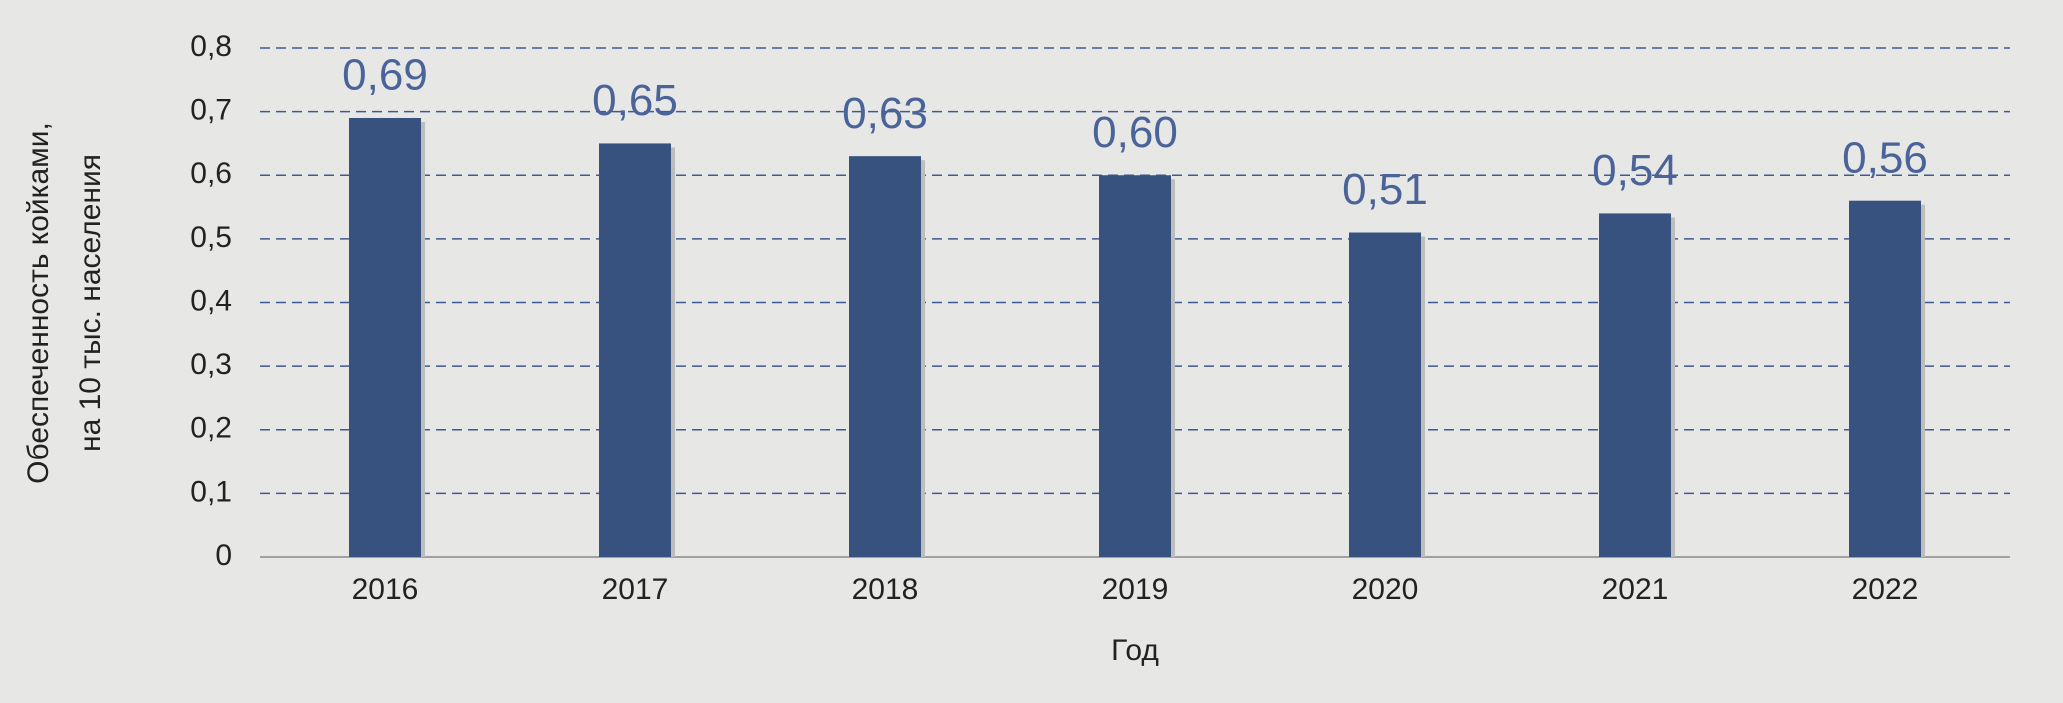 This screenshot has height=703, width=2063. What do you see at coordinates (635, 589) in the screenshot?
I see `x-tick-label: 2017` at bounding box center [635, 589].